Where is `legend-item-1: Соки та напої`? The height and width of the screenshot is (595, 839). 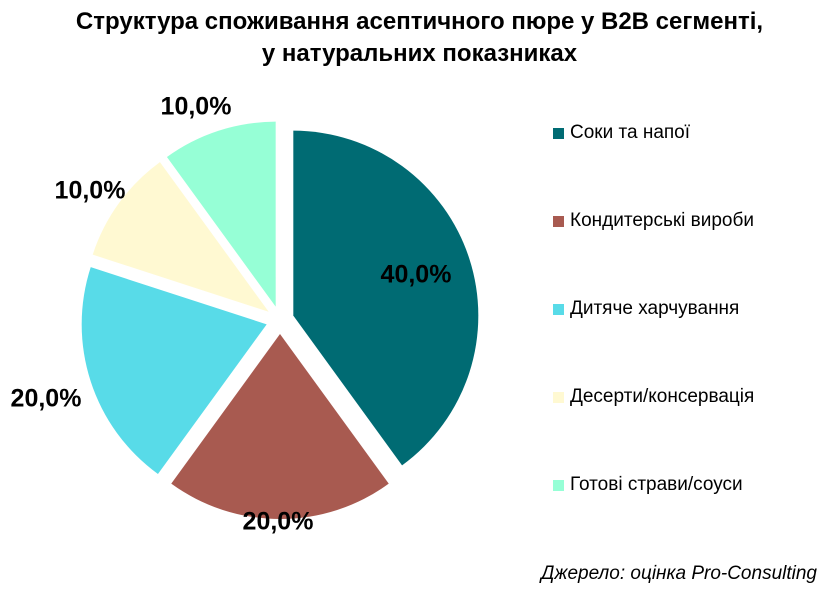
legend-item-1: Соки та напої is located at coordinates (621, 133).